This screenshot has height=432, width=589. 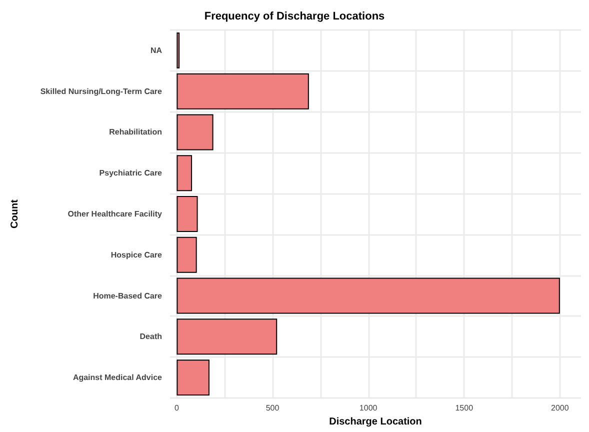 I want to click on y-tick-label: Hospice Care, so click(x=136, y=255).